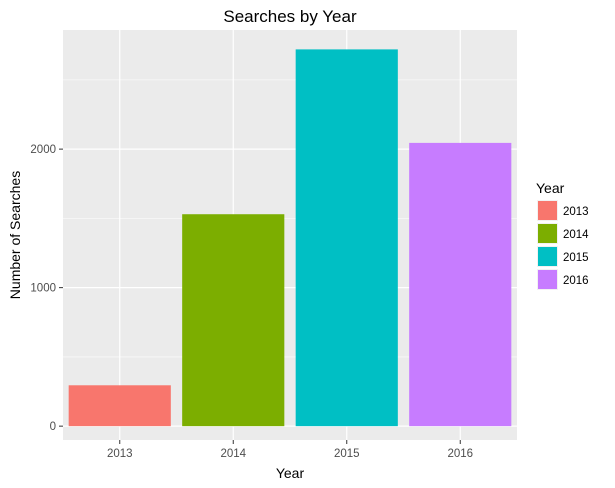 The height and width of the screenshot is (488, 615). I want to click on legend-label: 2013, so click(576, 212).